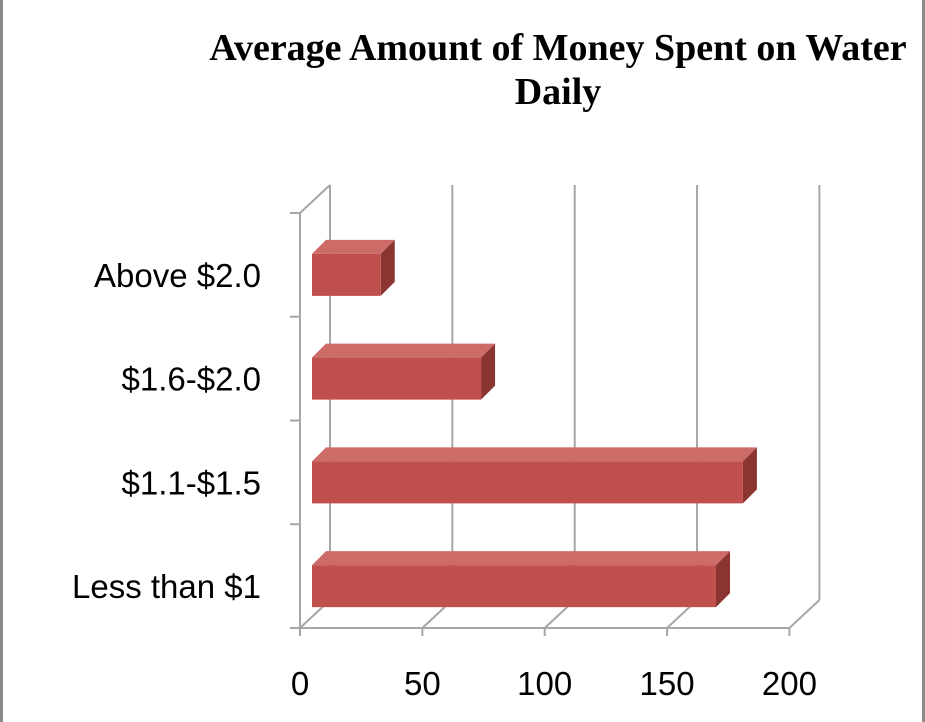 The width and height of the screenshot is (925, 722). Describe the element at coordinates (191, 482) in the screenshot. I see `category-label: $1.1-$1.5` at that location.